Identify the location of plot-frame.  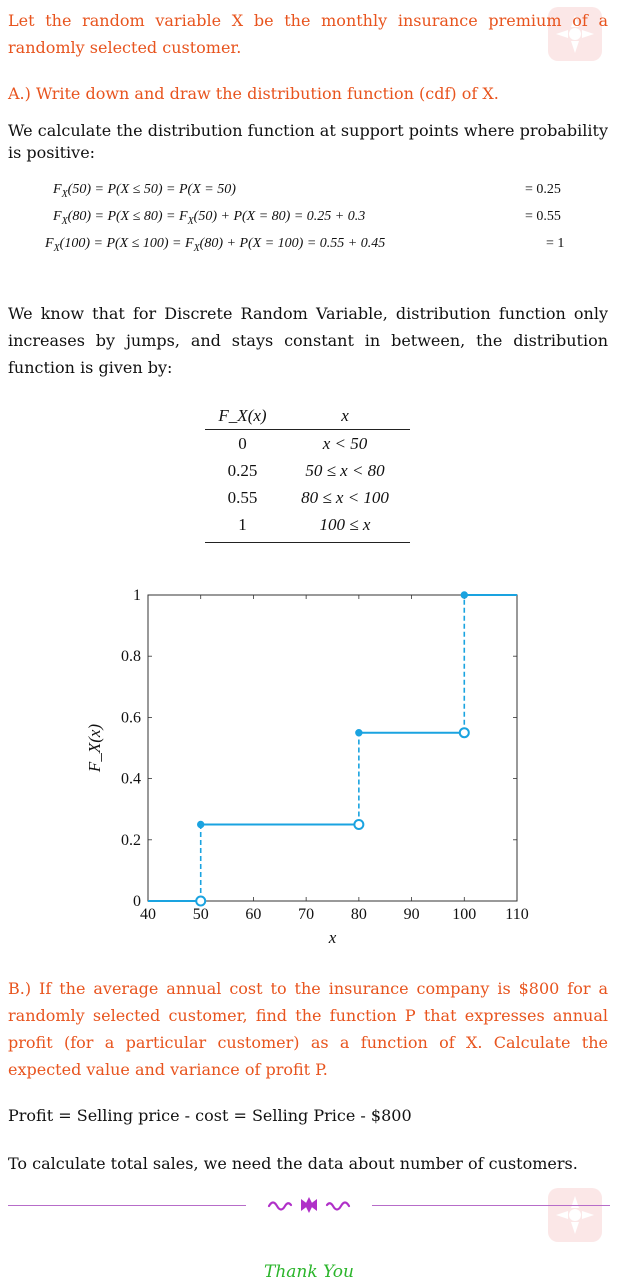
(332, 748).